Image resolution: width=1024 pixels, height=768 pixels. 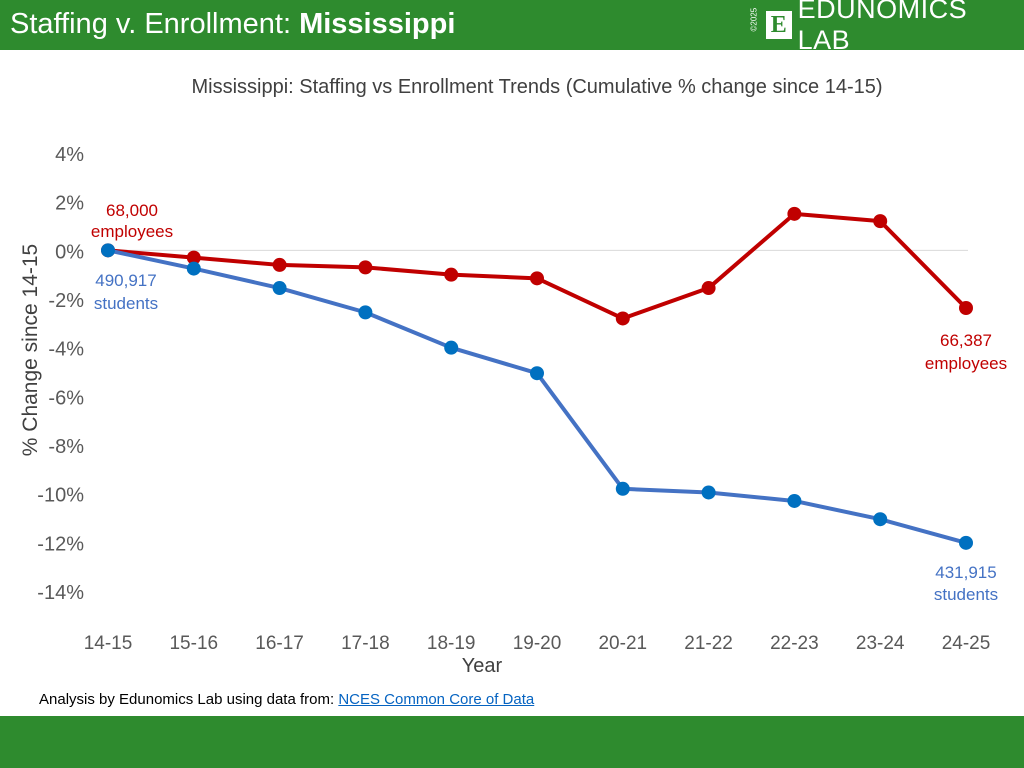 What do you see at coordinates (69, 252) in the screenshot?
I see `y-tick-label: 0%` at bounding box center [69, 252].